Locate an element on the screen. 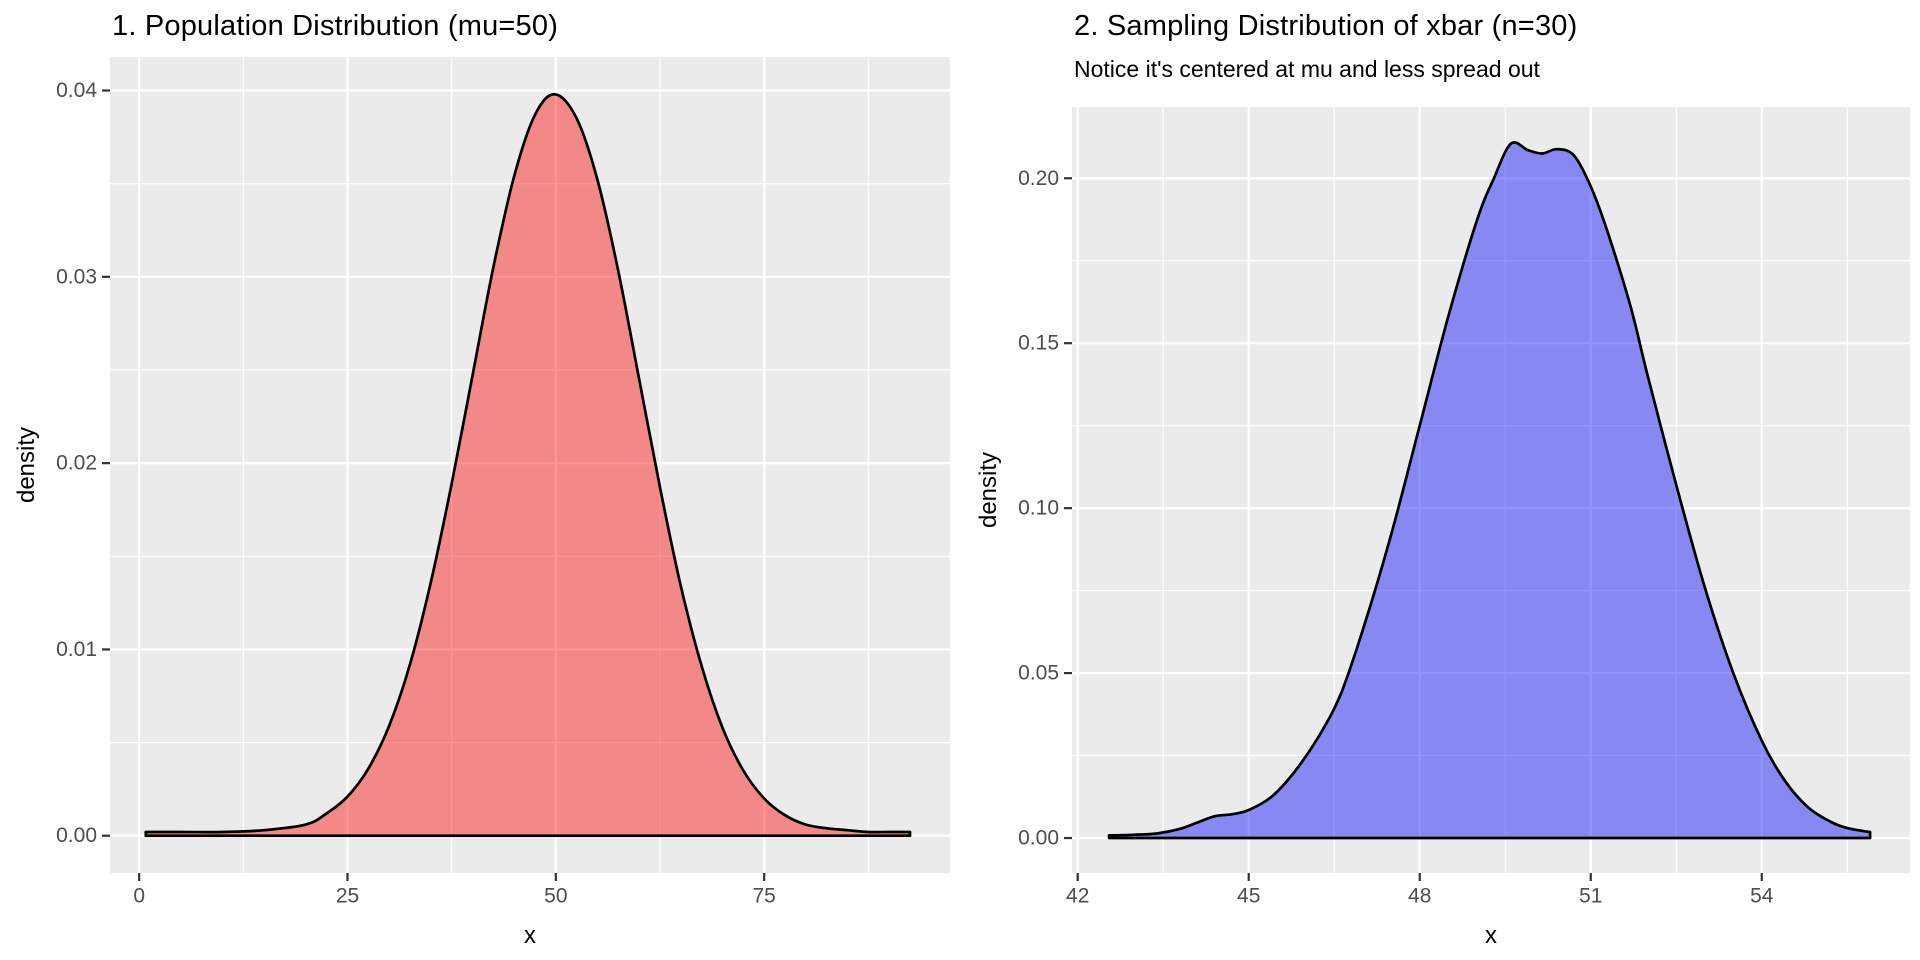 The image size is (1920, 960). x-tick-label: 0 is located at coordinates (139, 895).